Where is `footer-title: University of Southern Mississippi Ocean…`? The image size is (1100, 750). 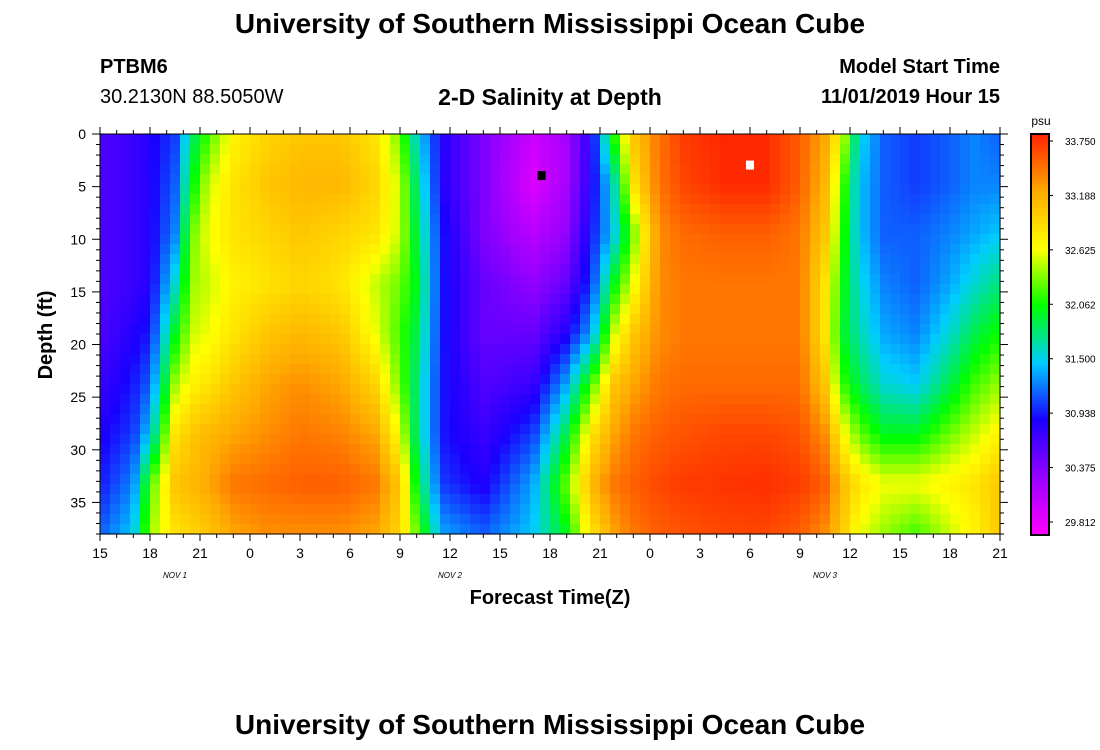 footer-title: University of Southern Mississippi Ocean… is located at coordinates (550, 724).